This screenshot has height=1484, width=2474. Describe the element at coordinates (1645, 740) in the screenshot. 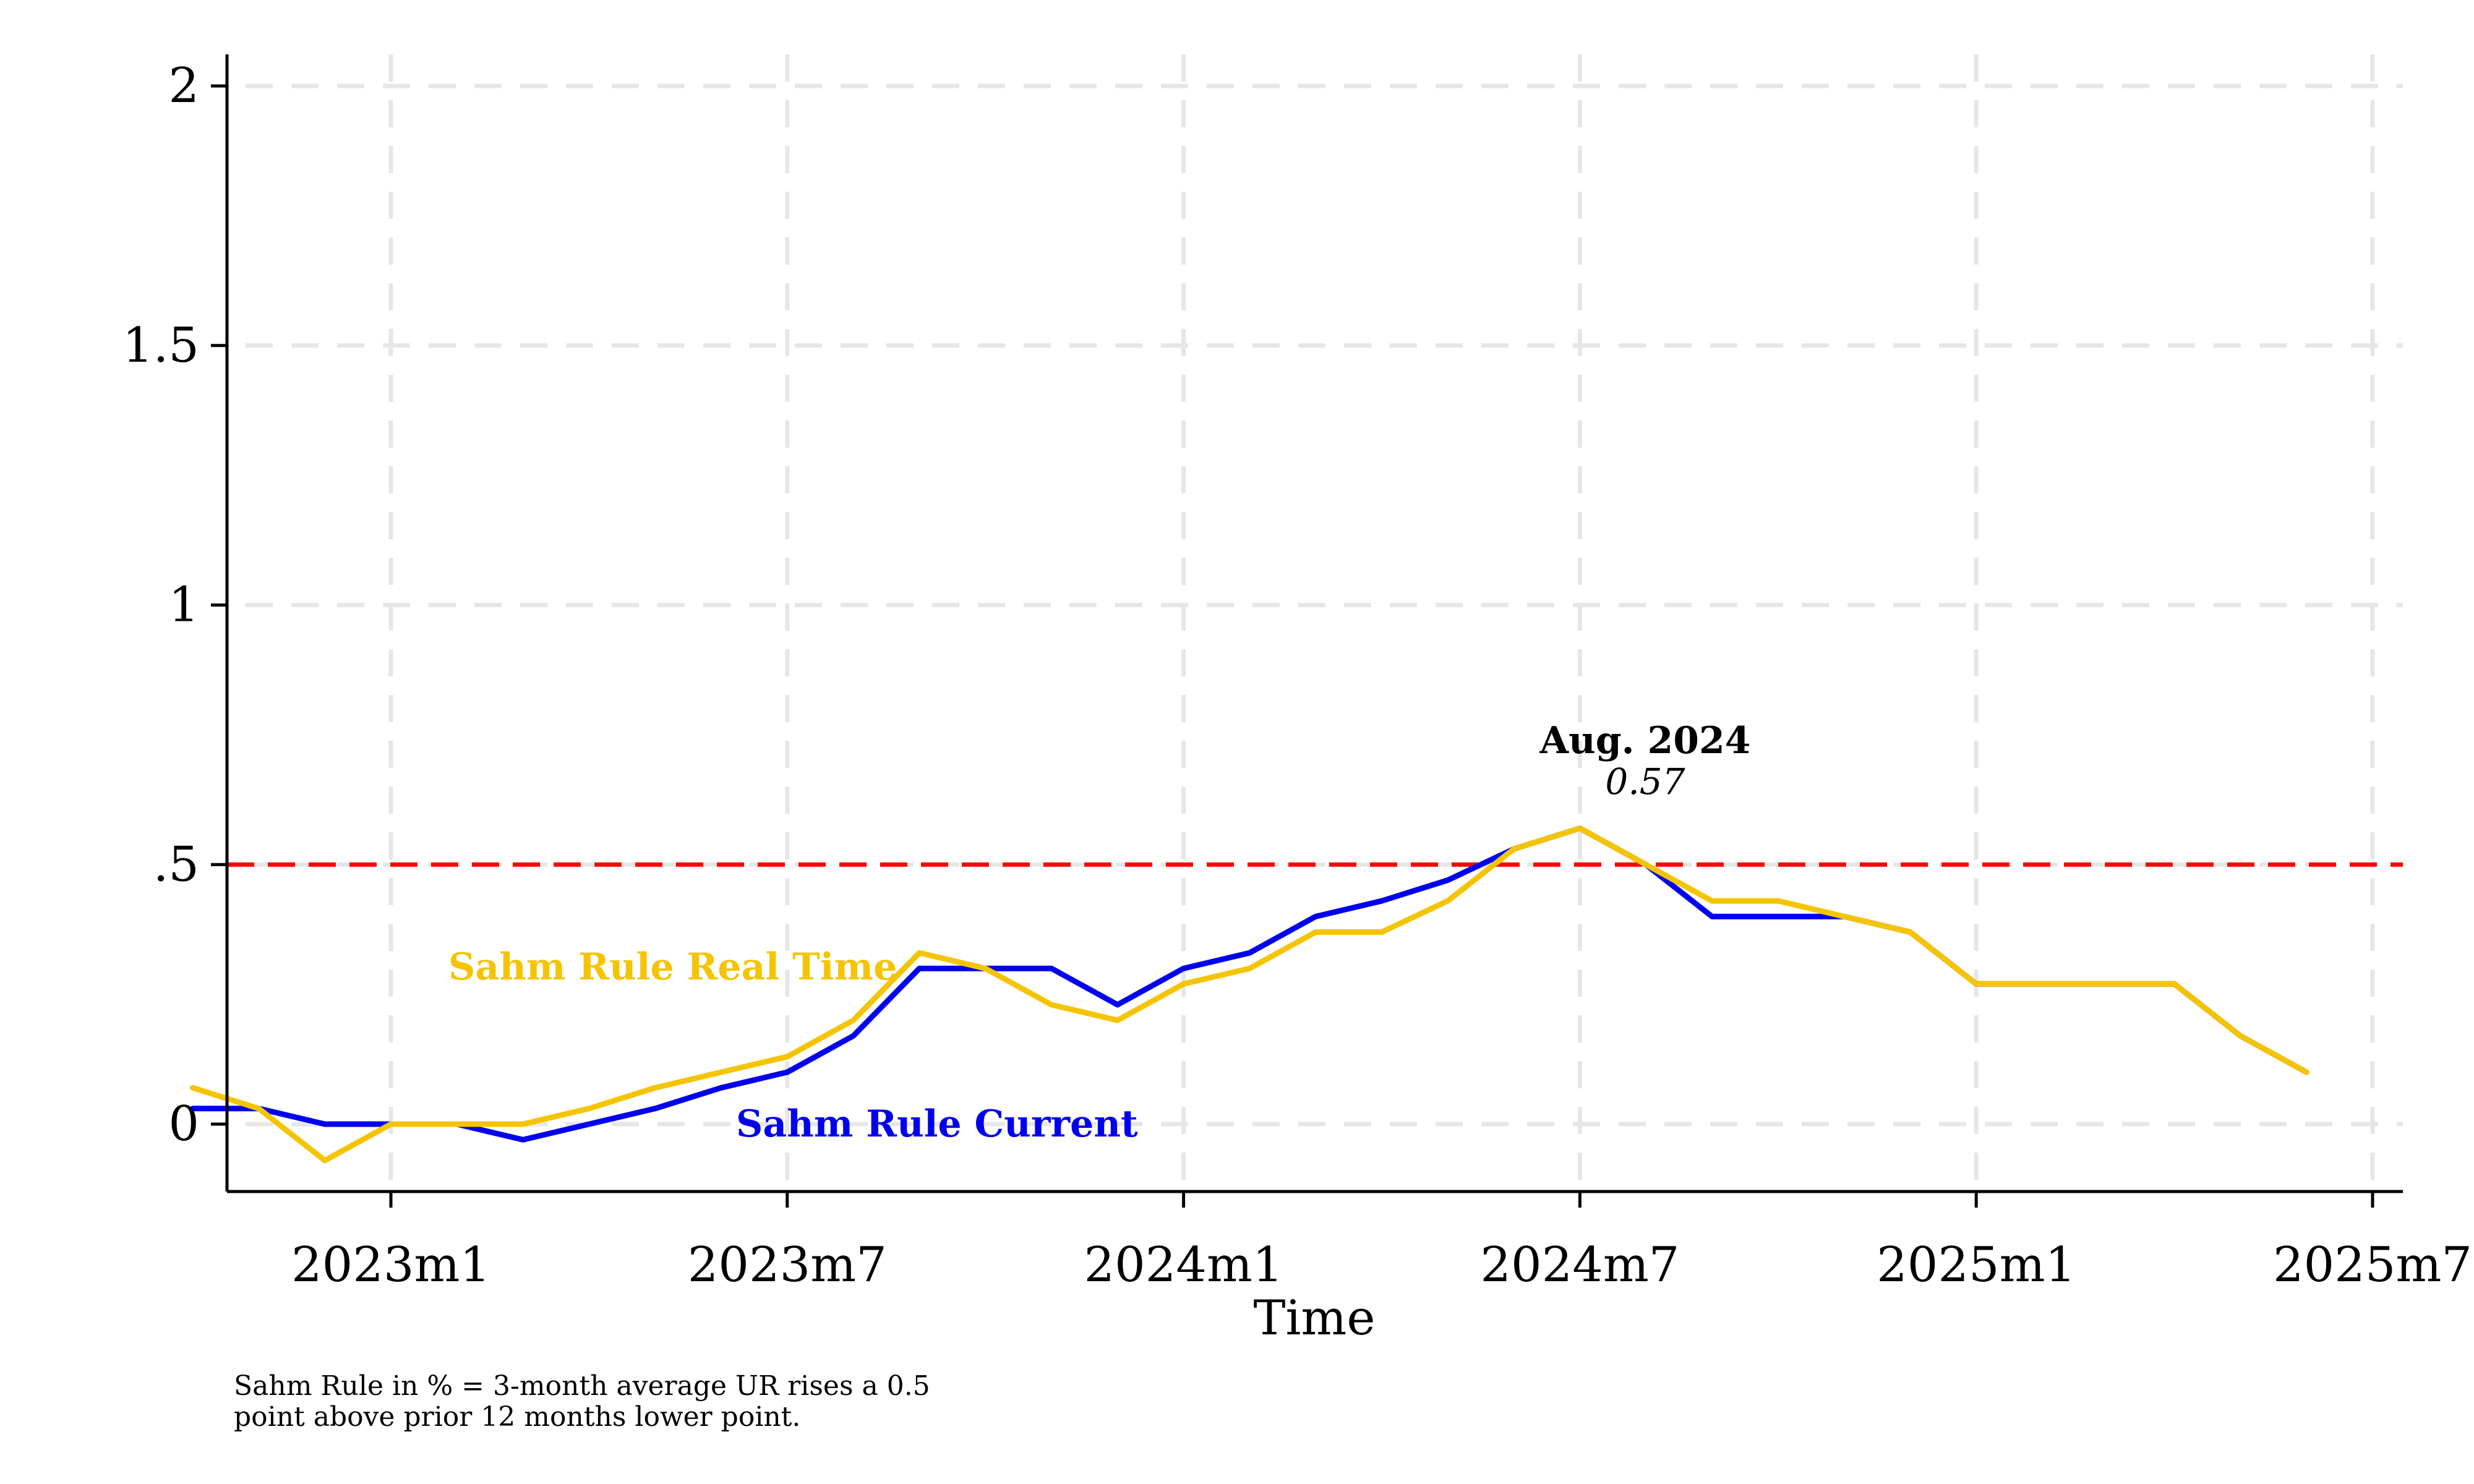

I see `annotation-title: Aug. 2024` at that location.